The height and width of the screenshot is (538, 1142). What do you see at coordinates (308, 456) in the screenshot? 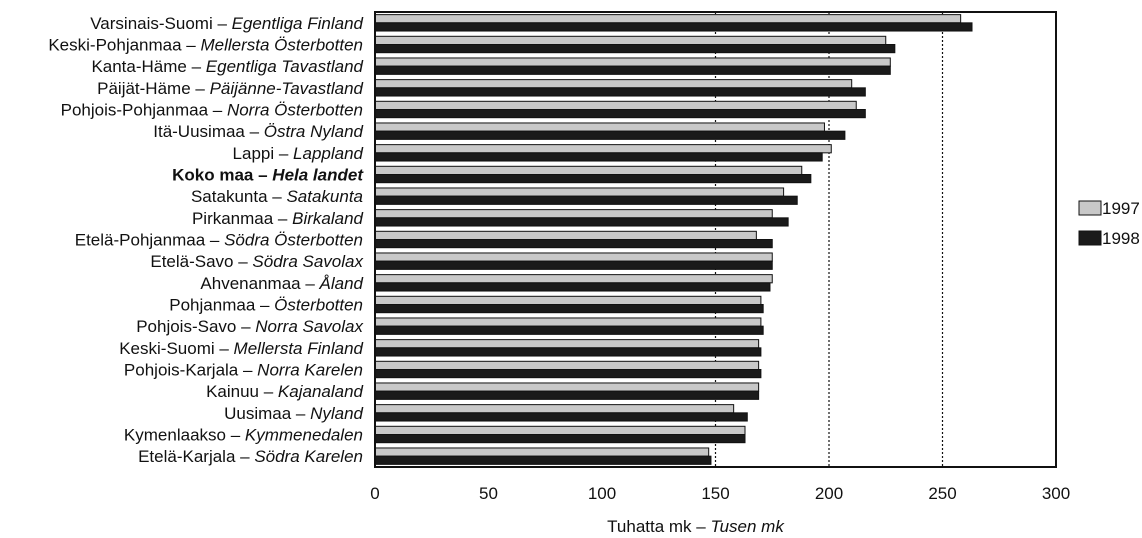
I see `category-label-sv: Södra Karelen` at bounding box center [308, 456].